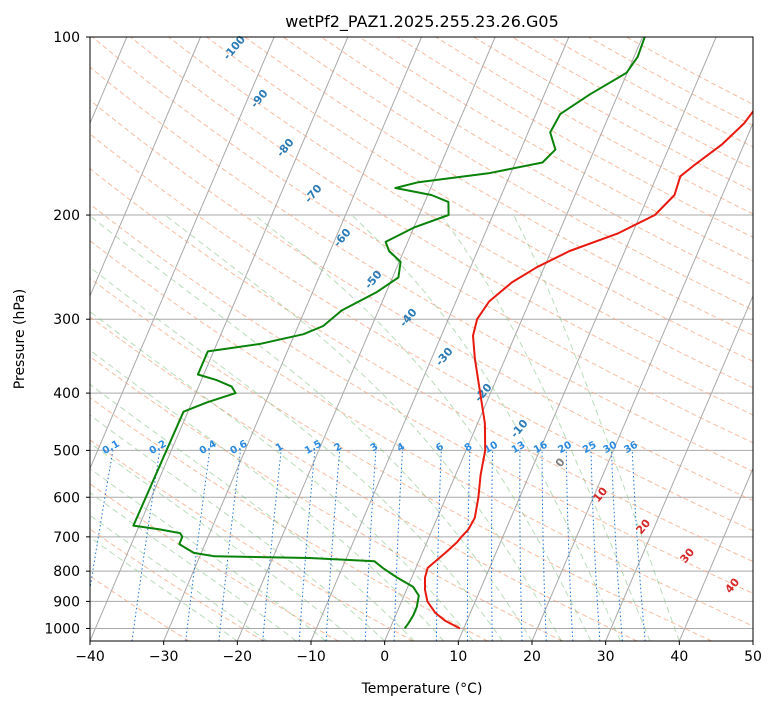 This screenshot has height=708, width=775. Describe the element at coordinates (66, 38) in the screenshot. I see `y-tick-label: 100` at that location.